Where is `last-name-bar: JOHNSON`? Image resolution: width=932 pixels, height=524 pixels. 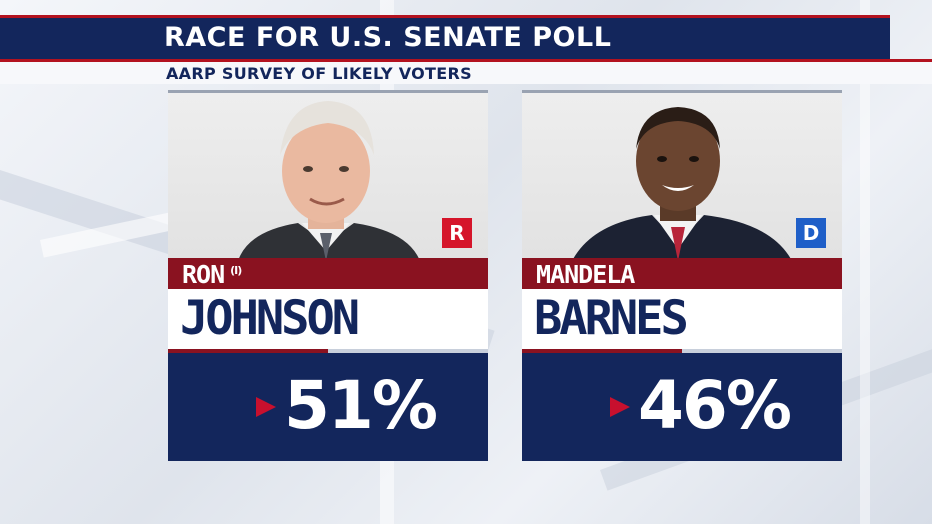 last-name-bar: JOHNSON is located at coordinates (328, 319).